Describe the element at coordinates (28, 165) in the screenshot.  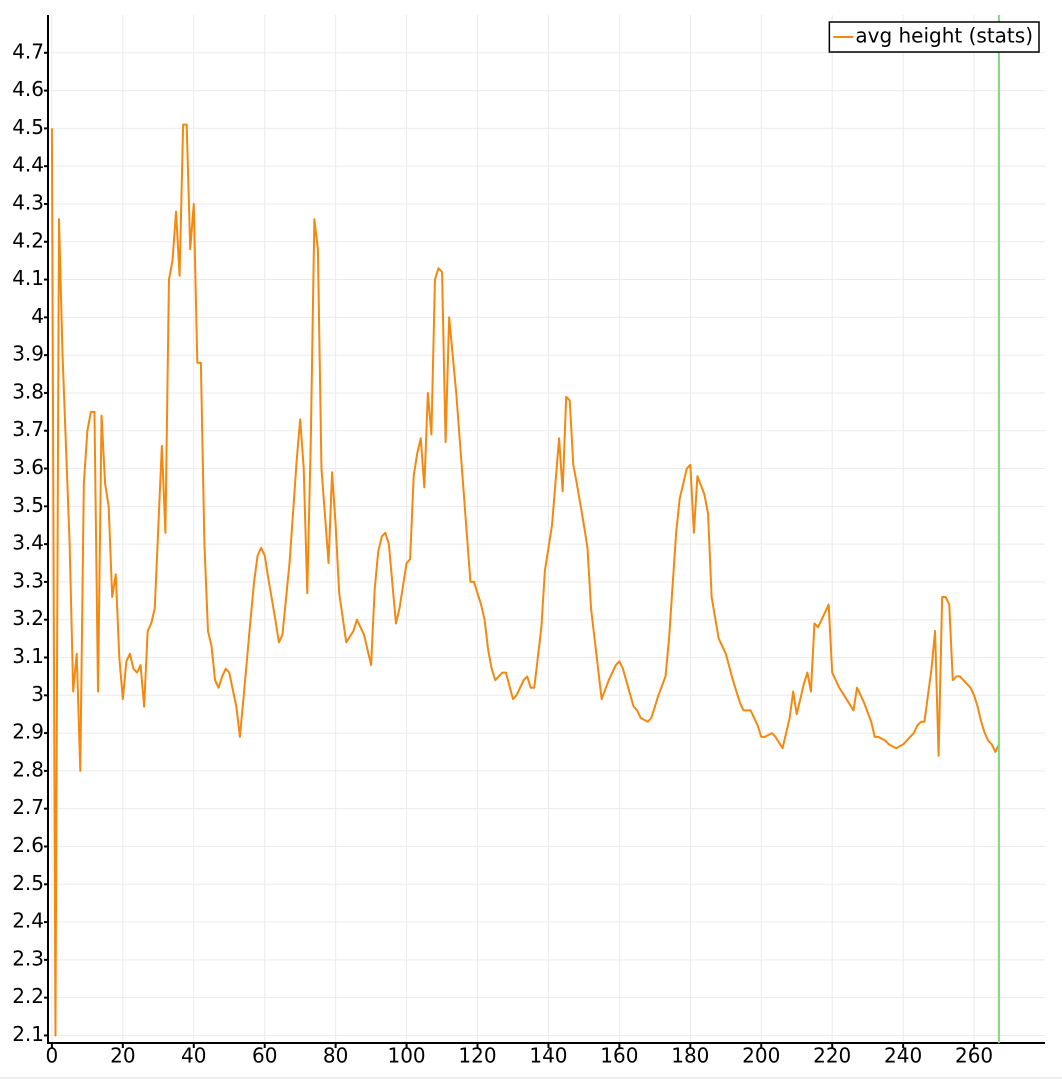
I see `y-tick-label: 4.4` at that location.